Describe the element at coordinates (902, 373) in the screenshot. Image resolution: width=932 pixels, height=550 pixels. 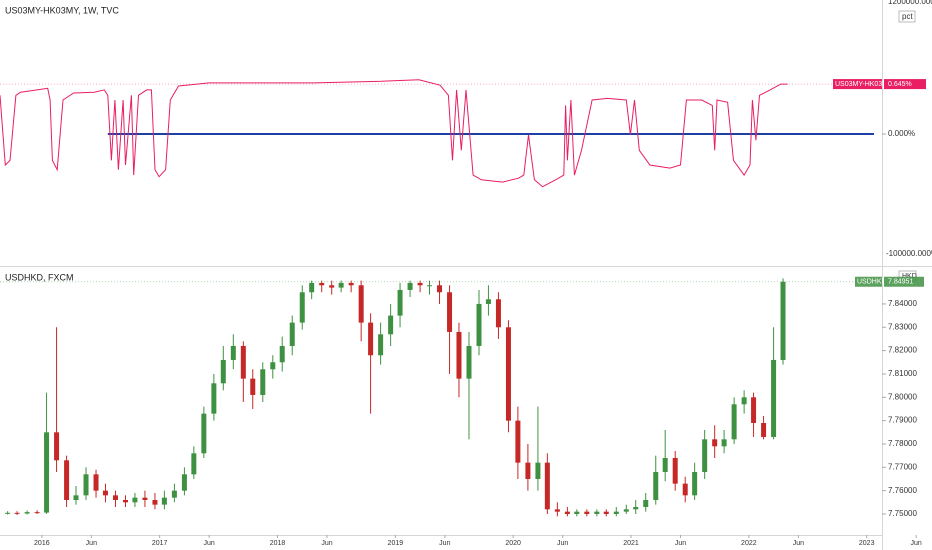
I see `y-tick-label: 7.81000` at that location.